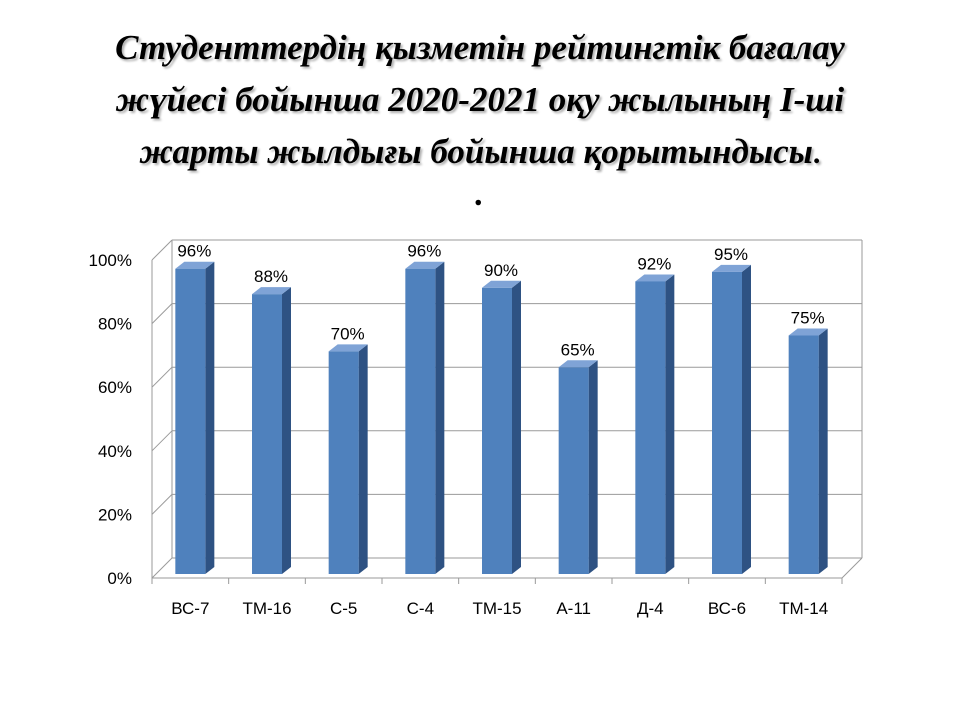 This screenshot has height=720, width=960. I want to click on data-label: 75%, so click(808, 318).